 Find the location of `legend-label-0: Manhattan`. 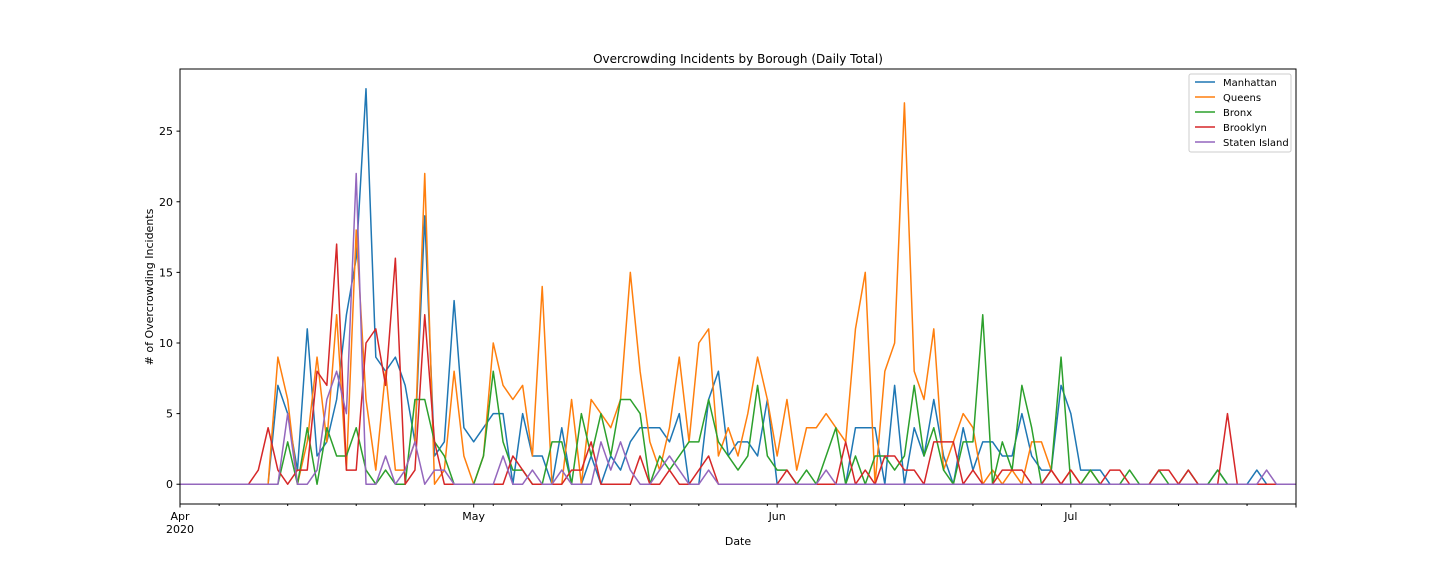

legend-label-0: Manhattan is located at coordinates (1250, 83).